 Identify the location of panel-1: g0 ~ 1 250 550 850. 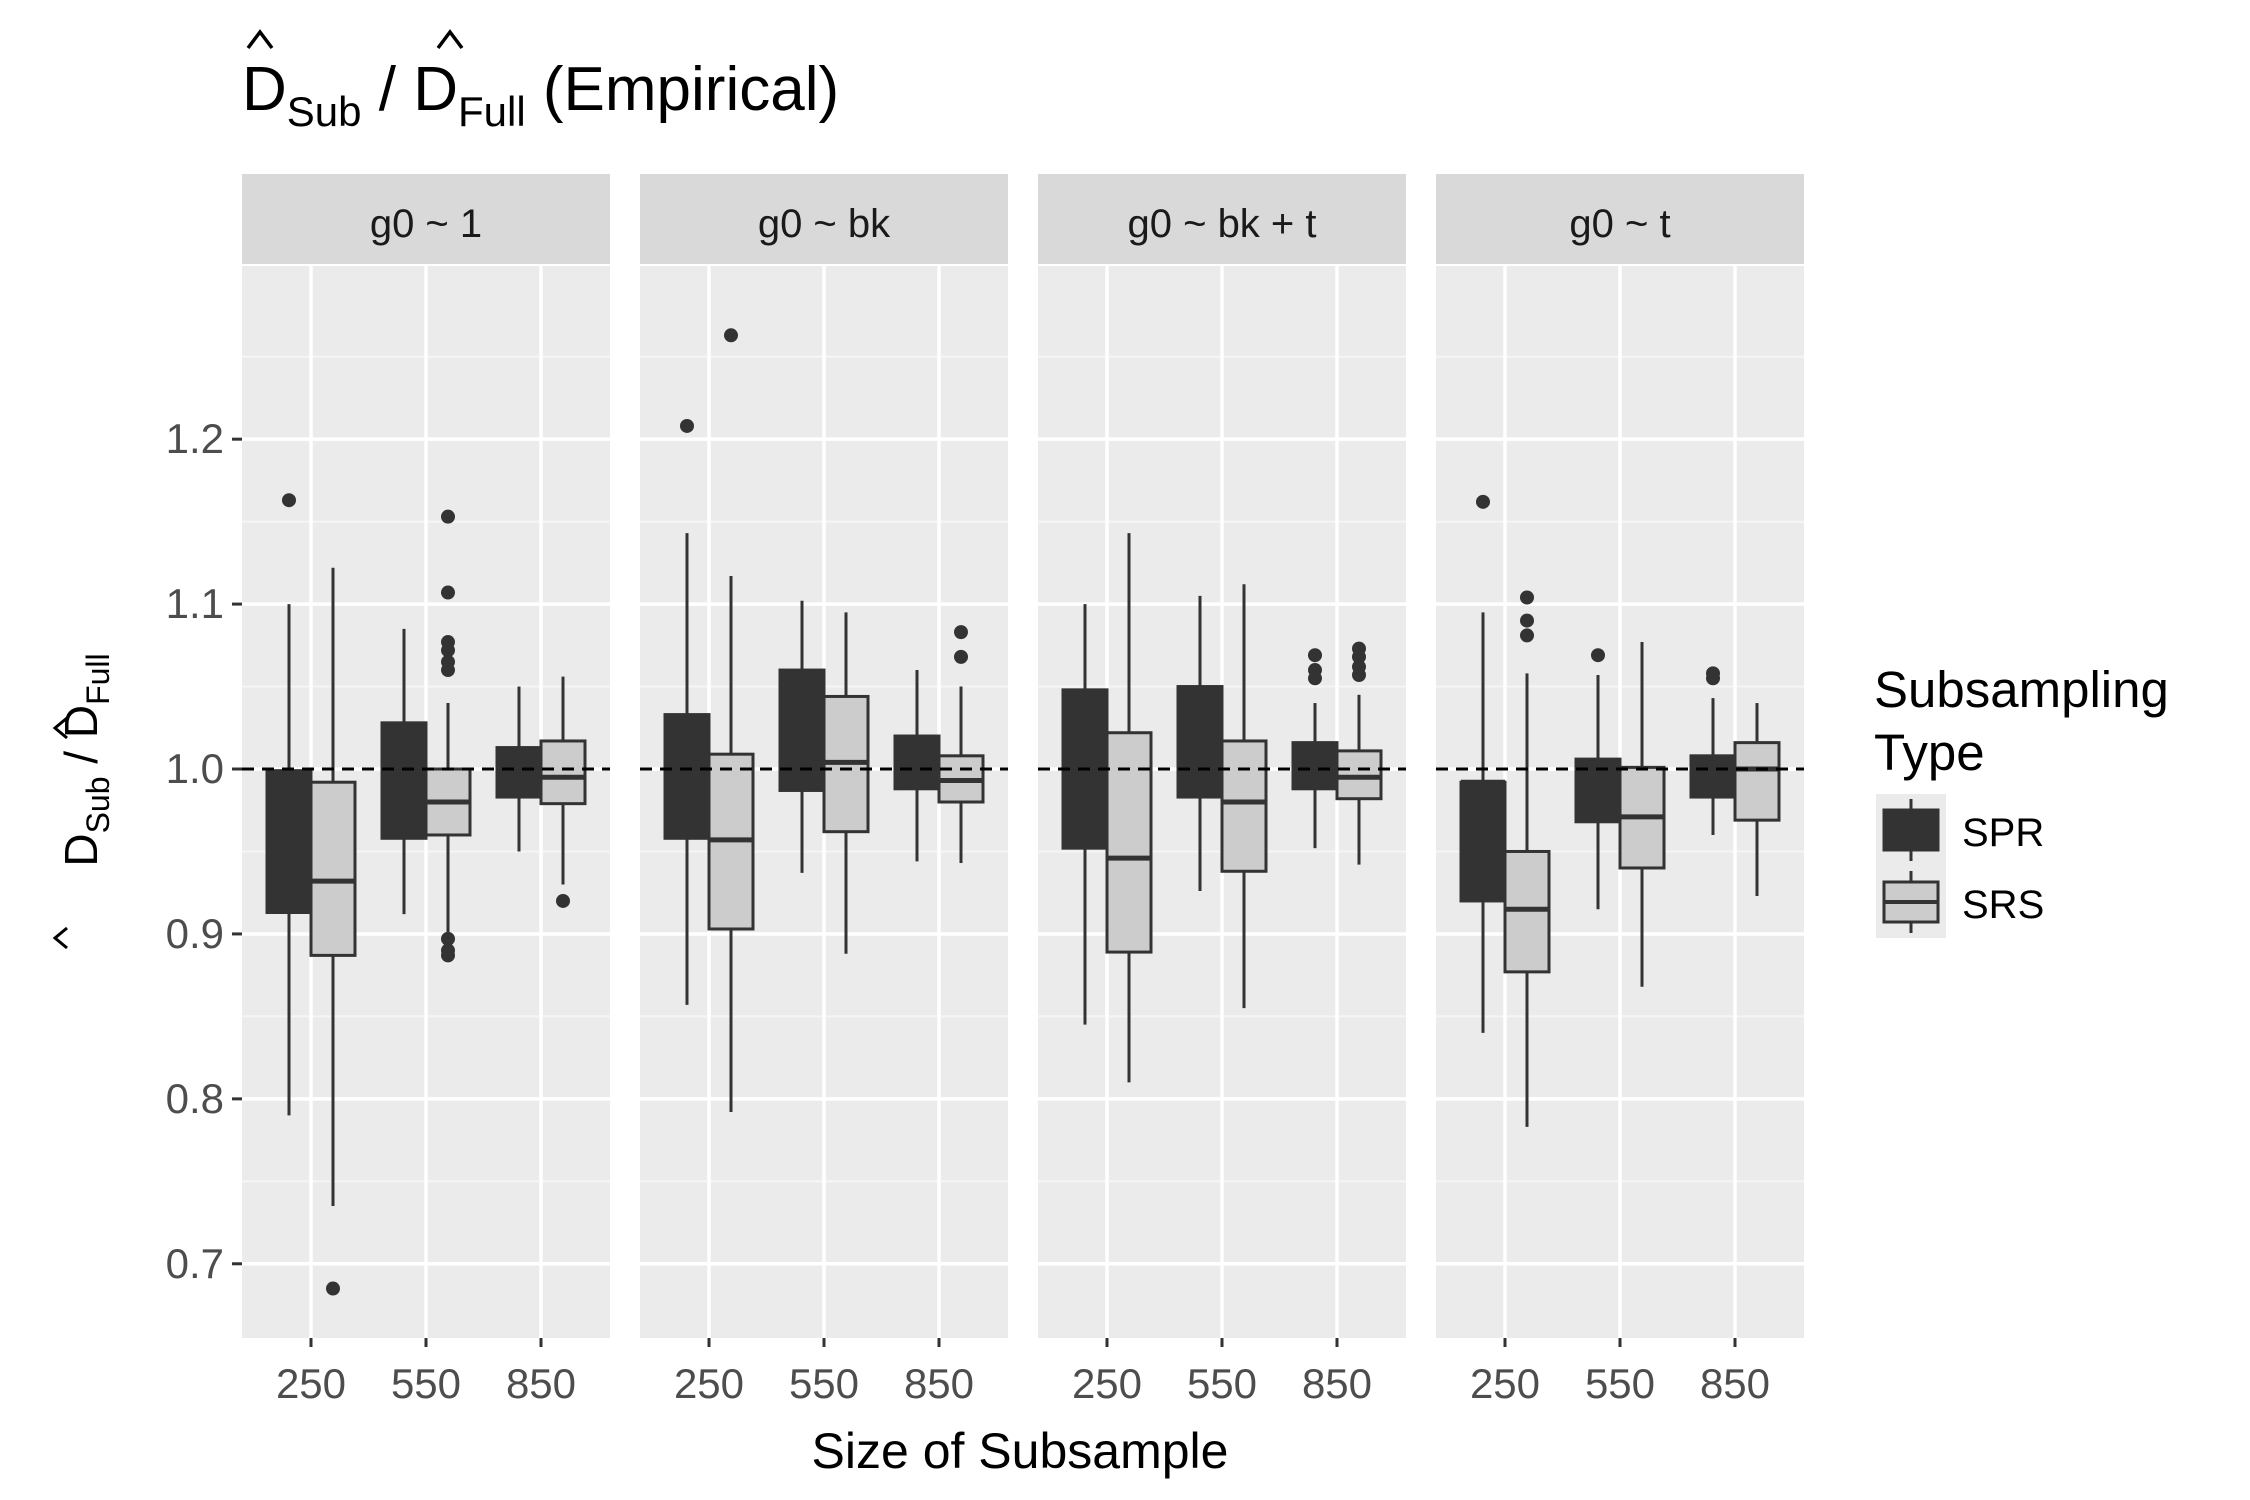
(426, 790).